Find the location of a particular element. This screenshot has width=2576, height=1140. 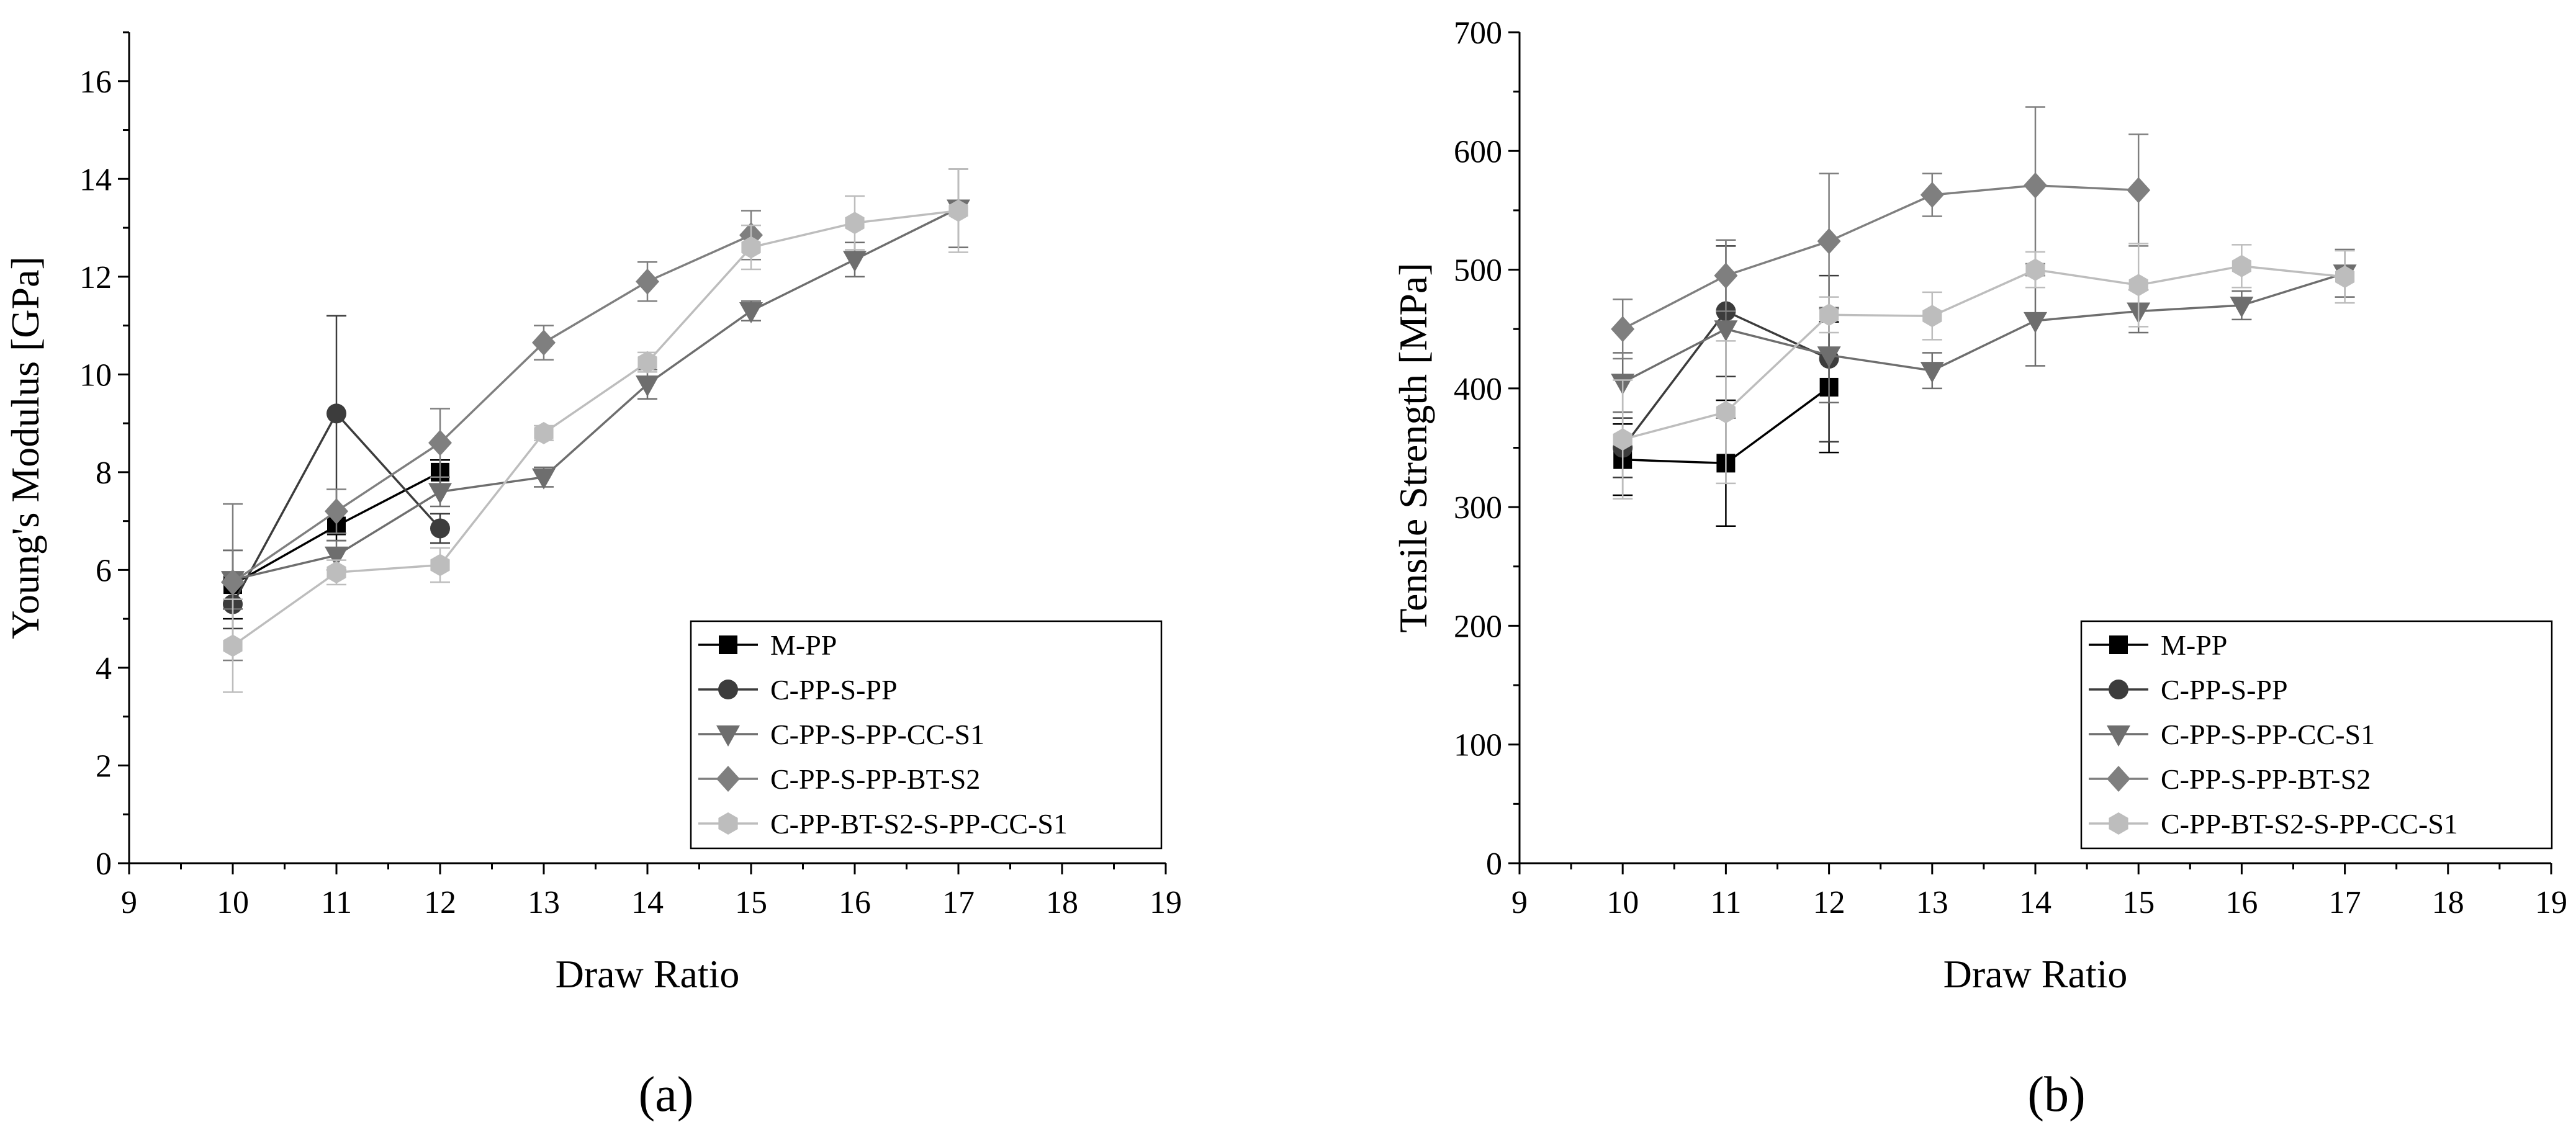

y-tick-label: 14 is located at coordinates (95, 179).